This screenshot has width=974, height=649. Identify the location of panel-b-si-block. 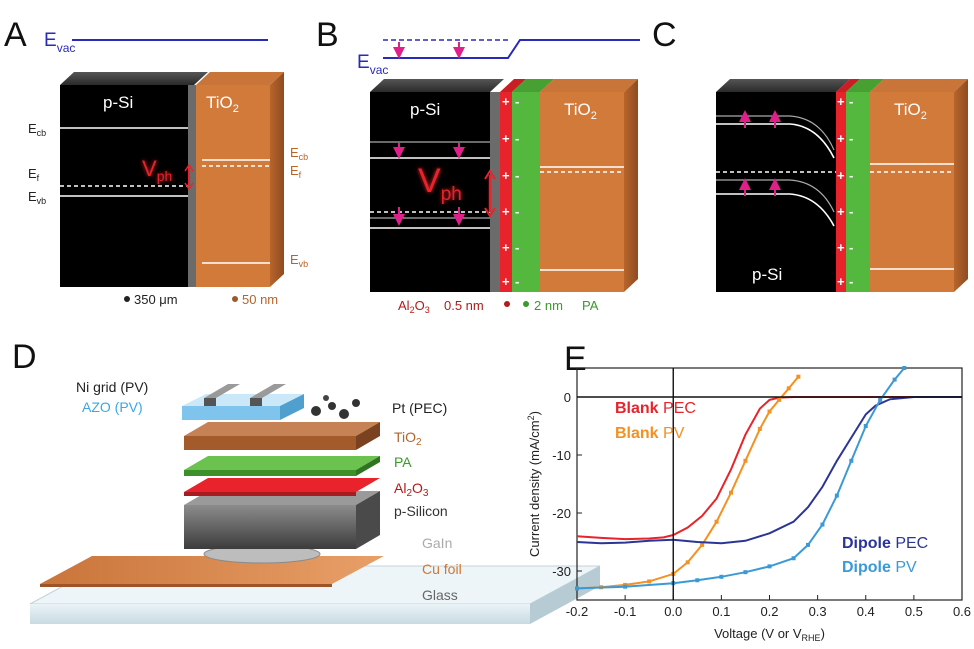
(430, 192).